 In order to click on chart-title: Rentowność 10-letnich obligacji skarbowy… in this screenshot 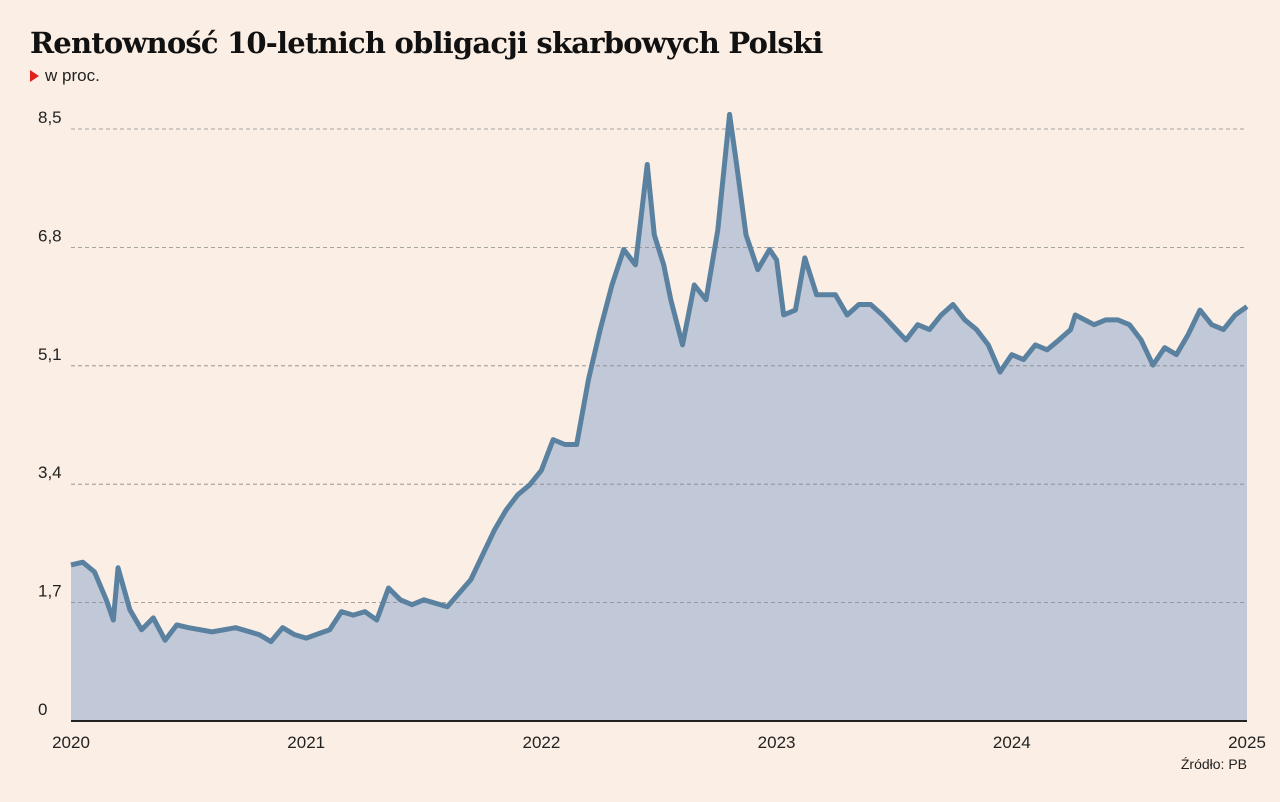, I will do `click(426, 43)`.